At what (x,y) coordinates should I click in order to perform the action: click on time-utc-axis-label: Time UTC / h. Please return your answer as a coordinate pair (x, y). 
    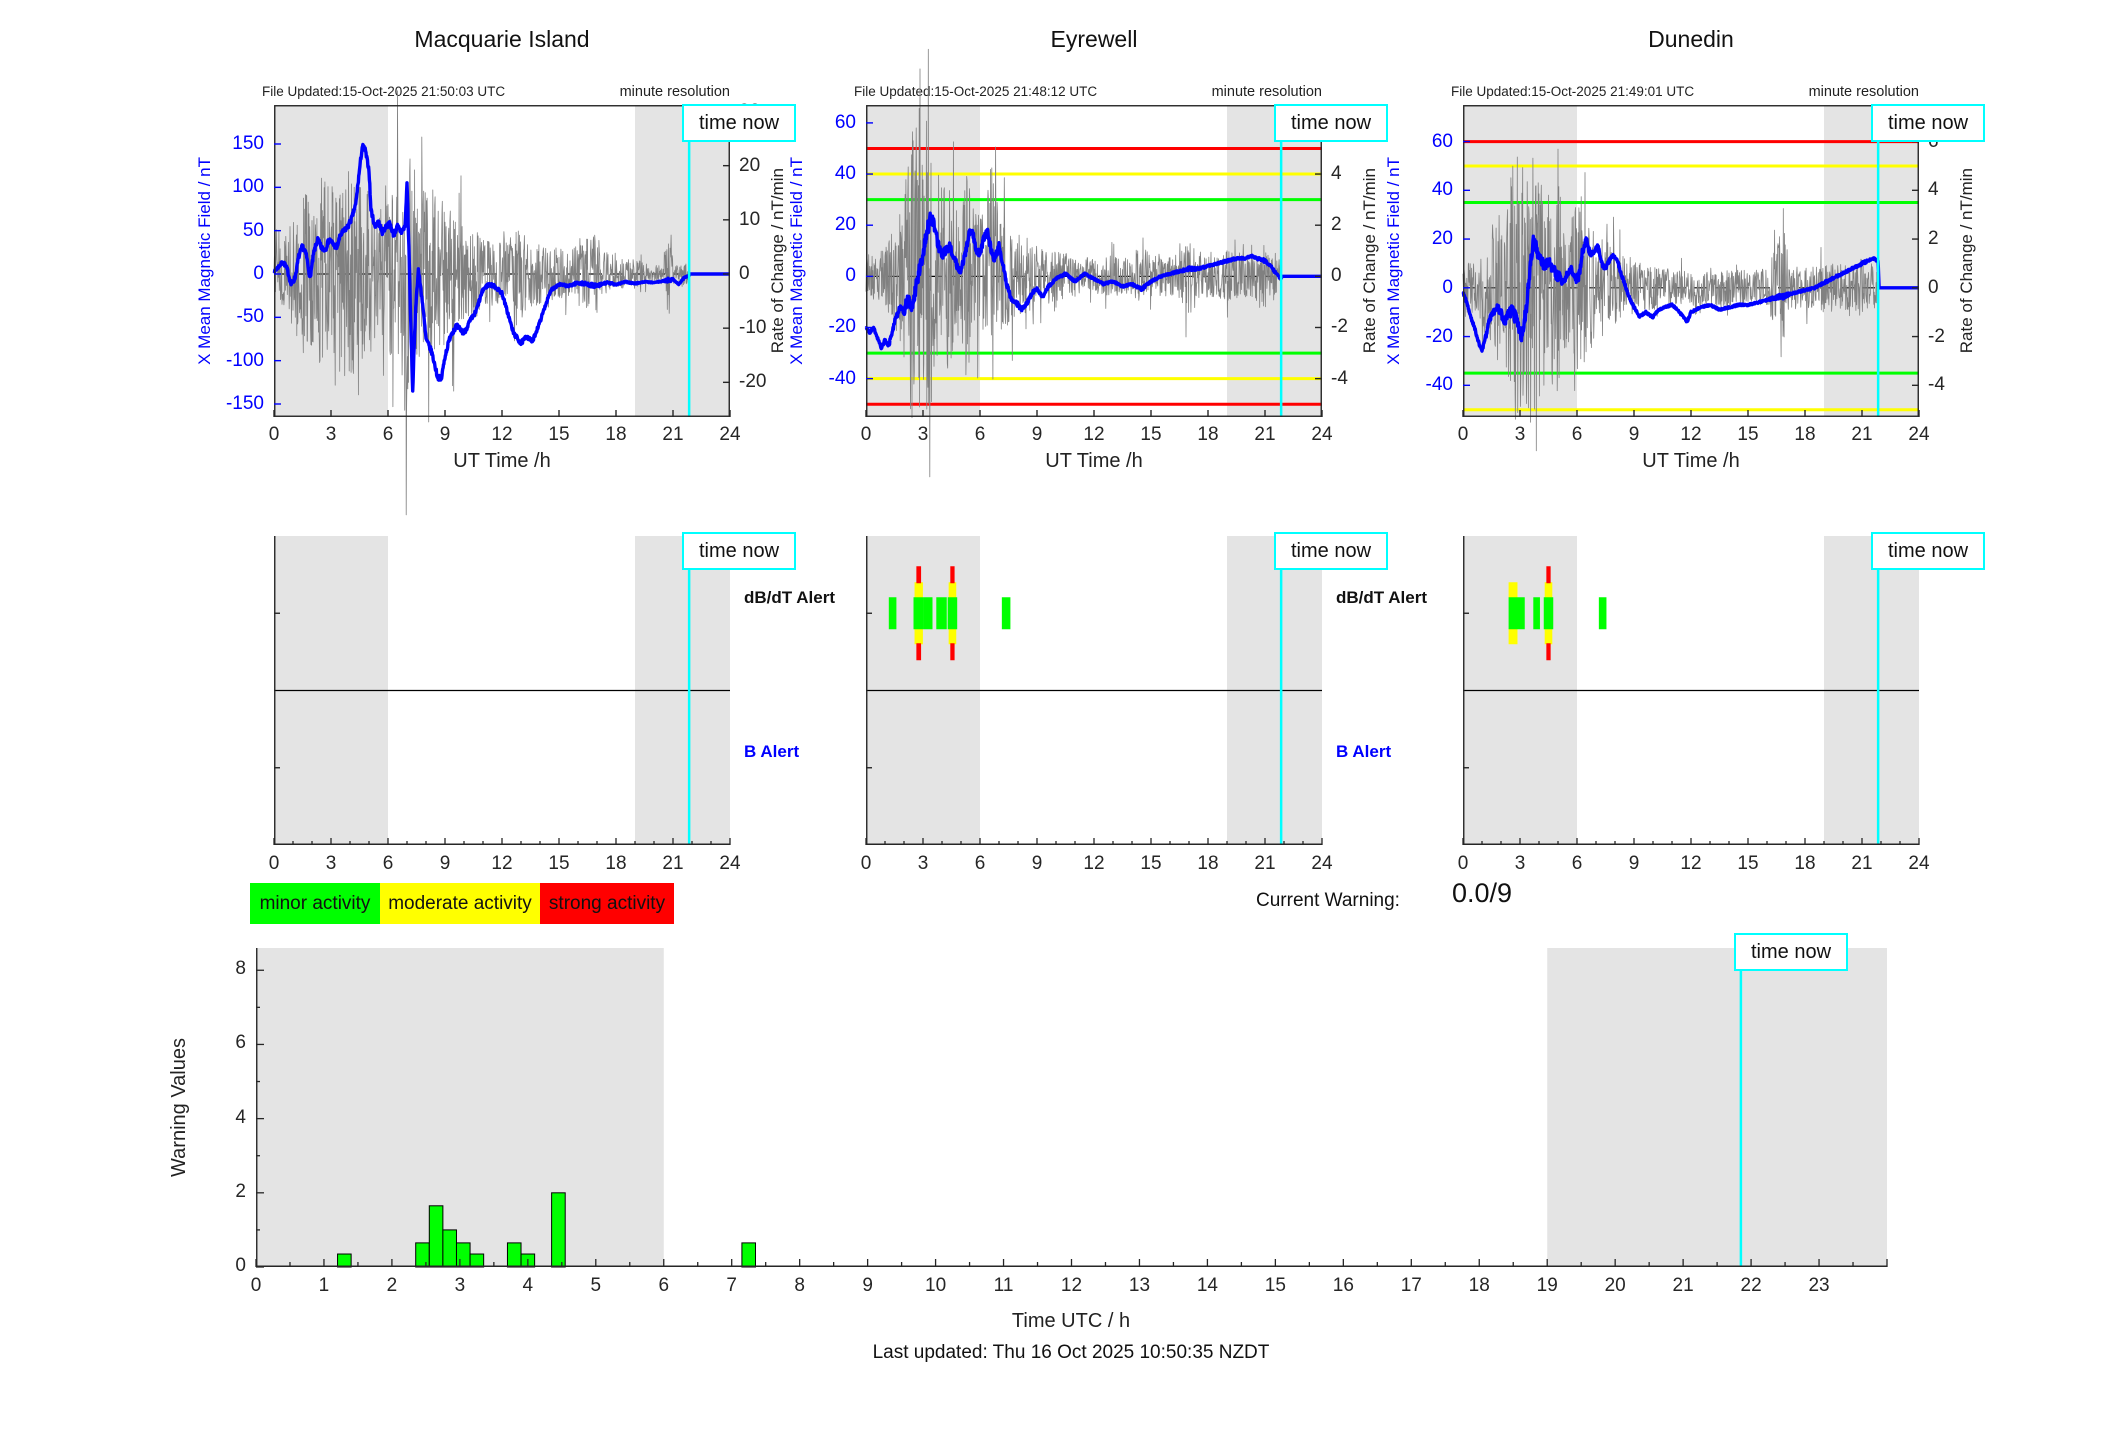
    Looking at the image, I should click on (1071, 1321).